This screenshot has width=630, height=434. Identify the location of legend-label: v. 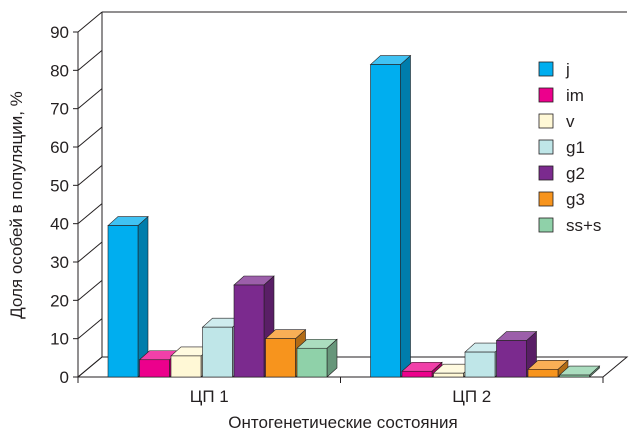
(570, 121).